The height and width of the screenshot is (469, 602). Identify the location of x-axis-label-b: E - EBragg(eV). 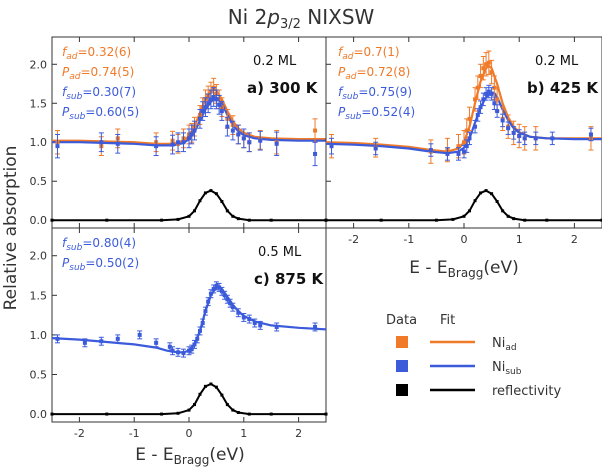
(464, 269).